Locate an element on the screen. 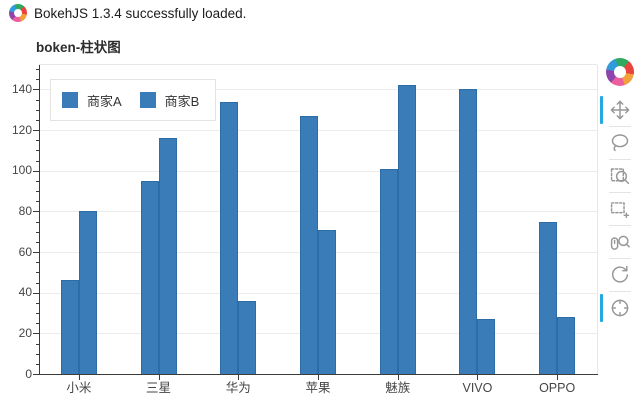 This screenshot has width=640, height=408. bar-商家A-魅族 is located at coordinates (388, 271).